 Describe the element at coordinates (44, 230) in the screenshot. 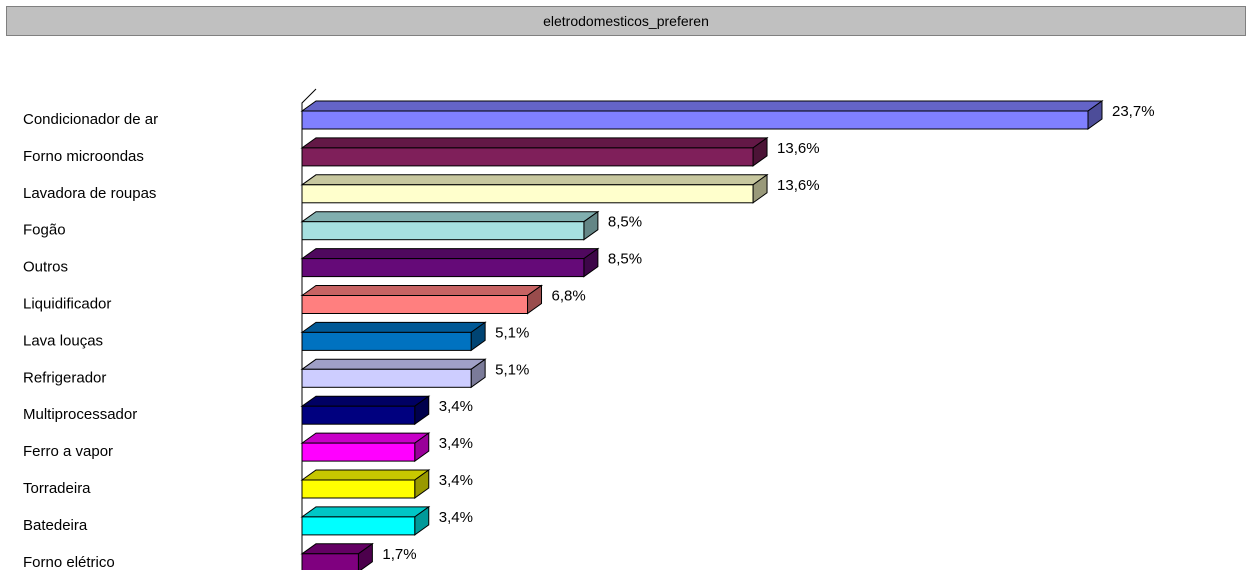

I see `category-label: Fogão` at that location.